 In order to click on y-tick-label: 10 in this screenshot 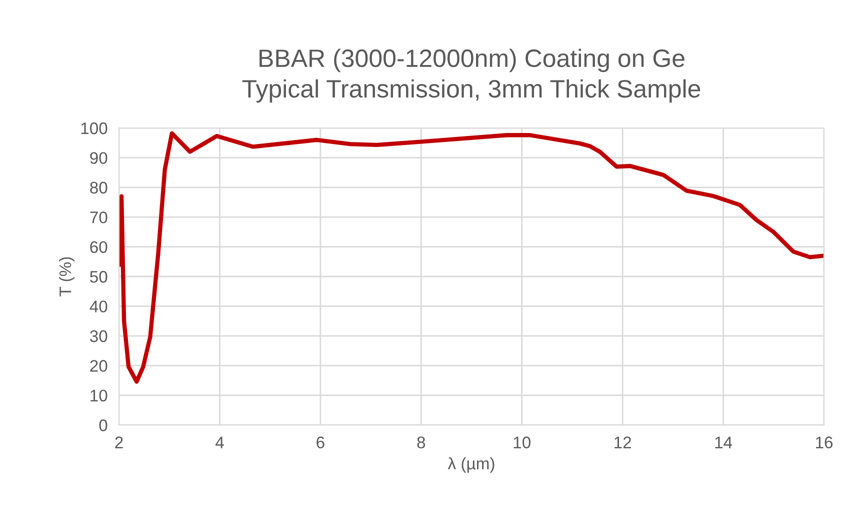, I will do `click(99, 396)`.